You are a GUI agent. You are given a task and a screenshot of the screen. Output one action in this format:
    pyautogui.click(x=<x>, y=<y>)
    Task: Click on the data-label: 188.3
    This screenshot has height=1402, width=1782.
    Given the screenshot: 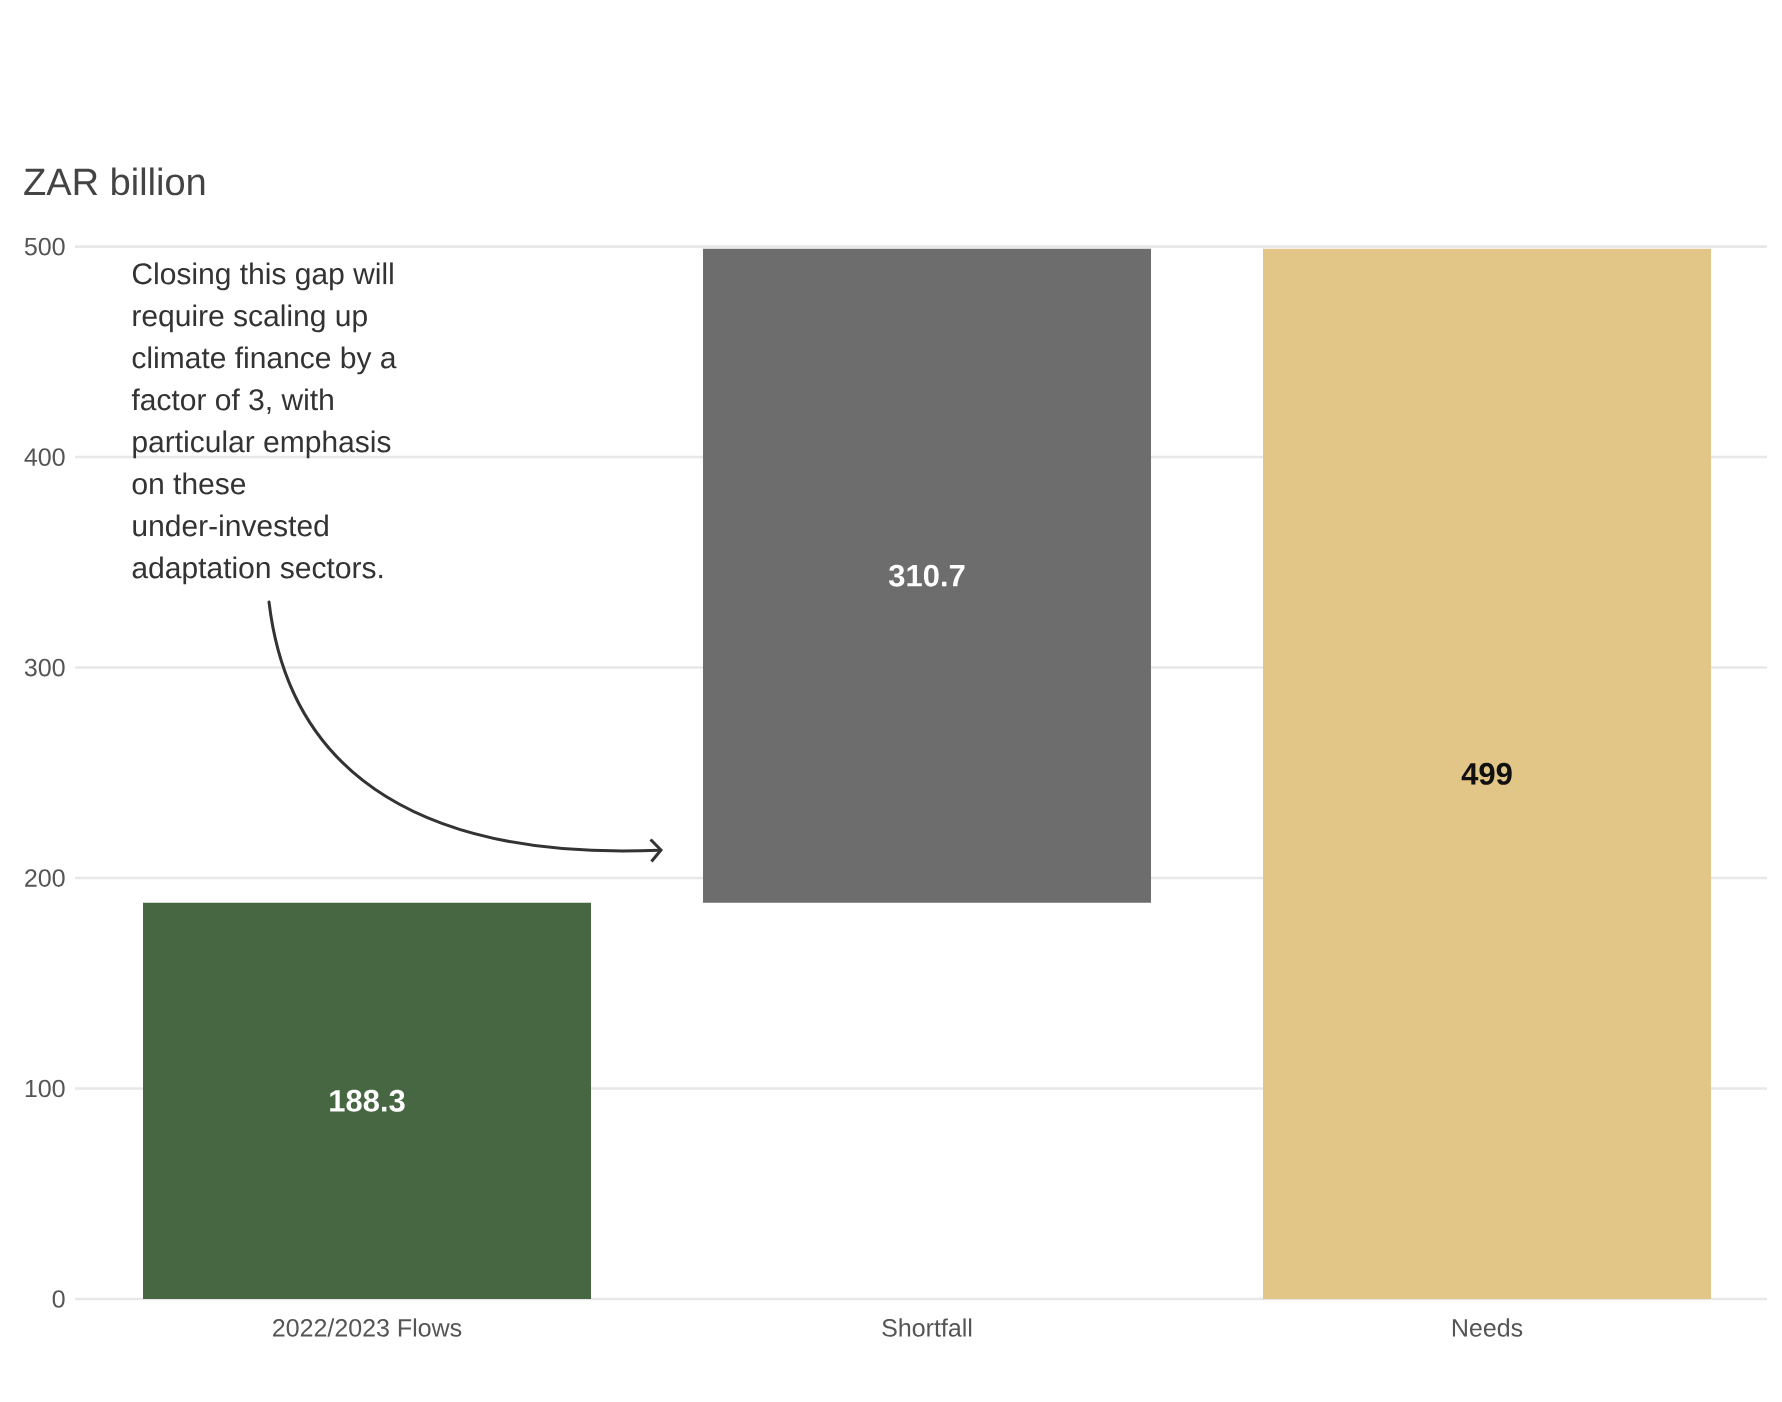 What is the action you would take?
    pyautogui.click(x=367, y=1100)
    